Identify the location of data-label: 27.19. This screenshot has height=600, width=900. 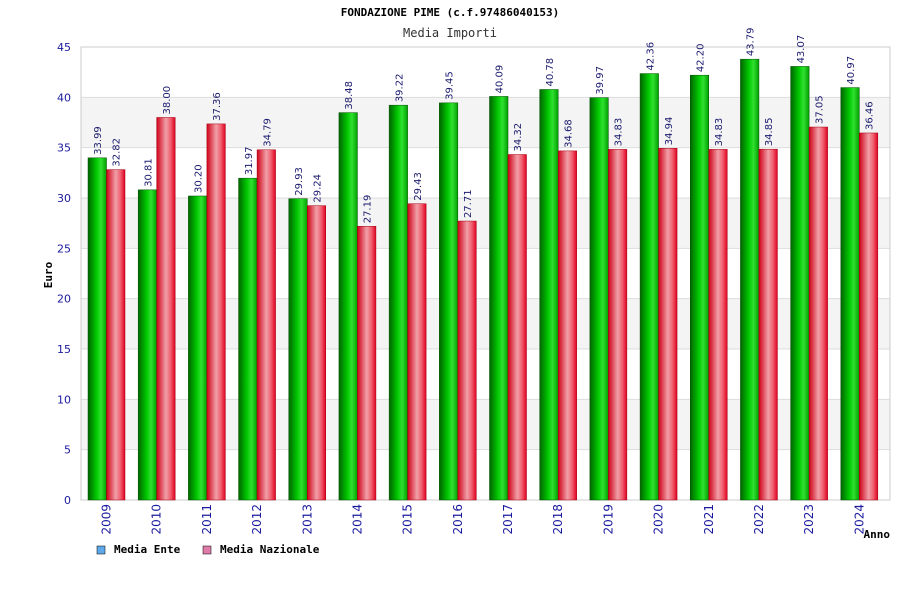
(368, 209).